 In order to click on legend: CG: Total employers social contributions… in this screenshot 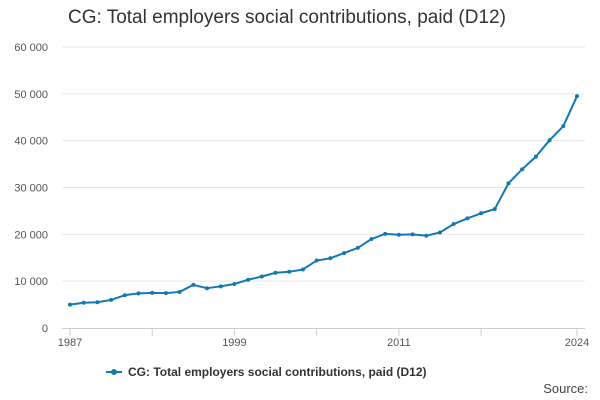, I will do `click(266, 372)`.